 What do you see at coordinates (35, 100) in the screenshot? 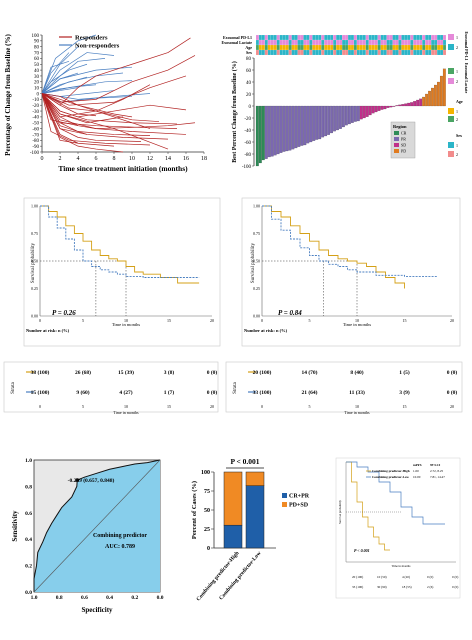
I see `spider-y-tick-label: -10` at bounding box center [35, 100].